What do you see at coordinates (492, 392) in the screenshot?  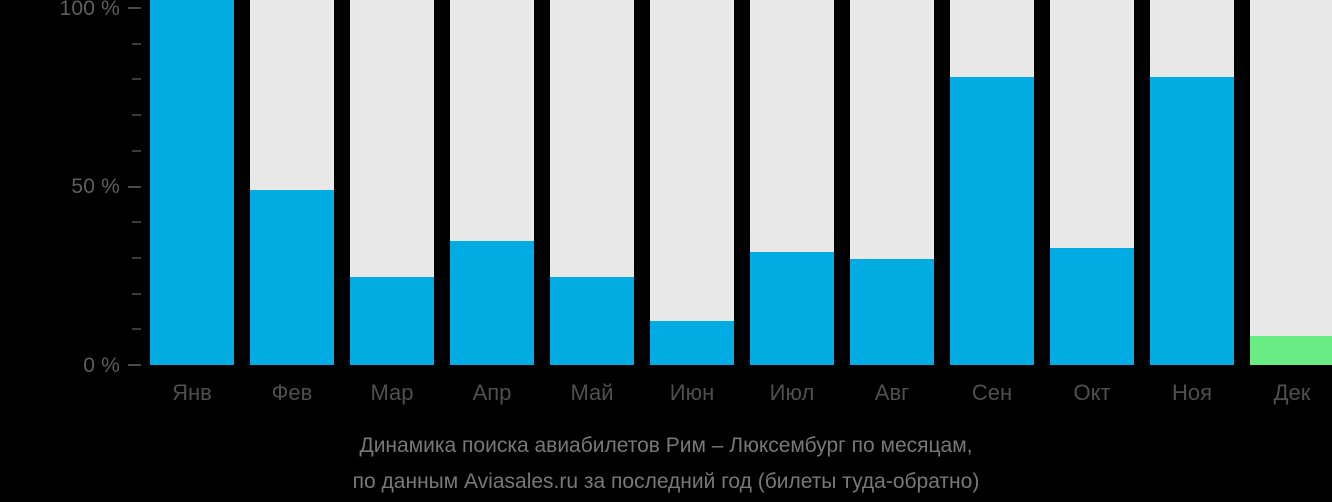 I see `x-axis-label: Апр` at bounding box center [492, 392].